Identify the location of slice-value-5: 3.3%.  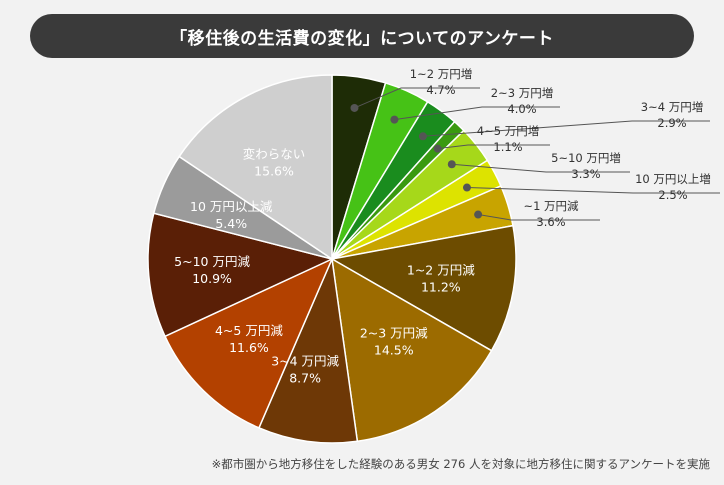
(585, 174).